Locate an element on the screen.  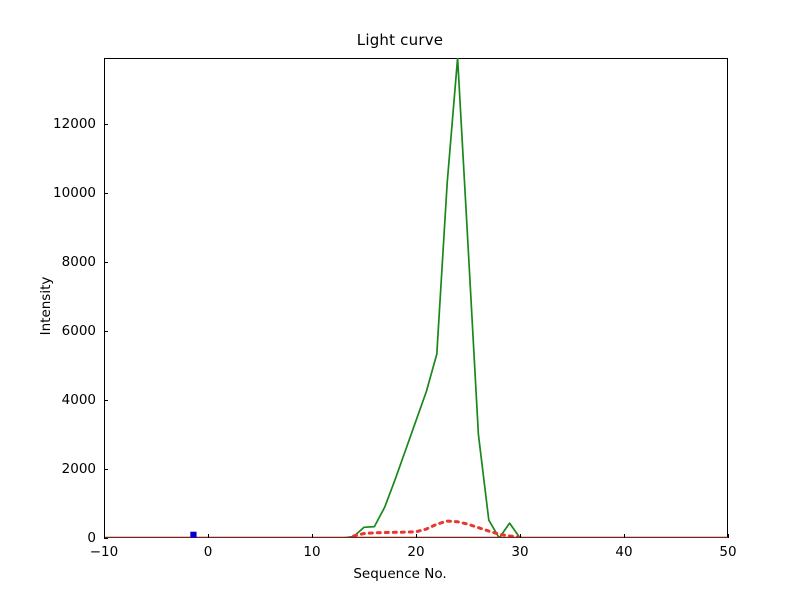
chart-title: Light curve is located at coordinates (400, 40).